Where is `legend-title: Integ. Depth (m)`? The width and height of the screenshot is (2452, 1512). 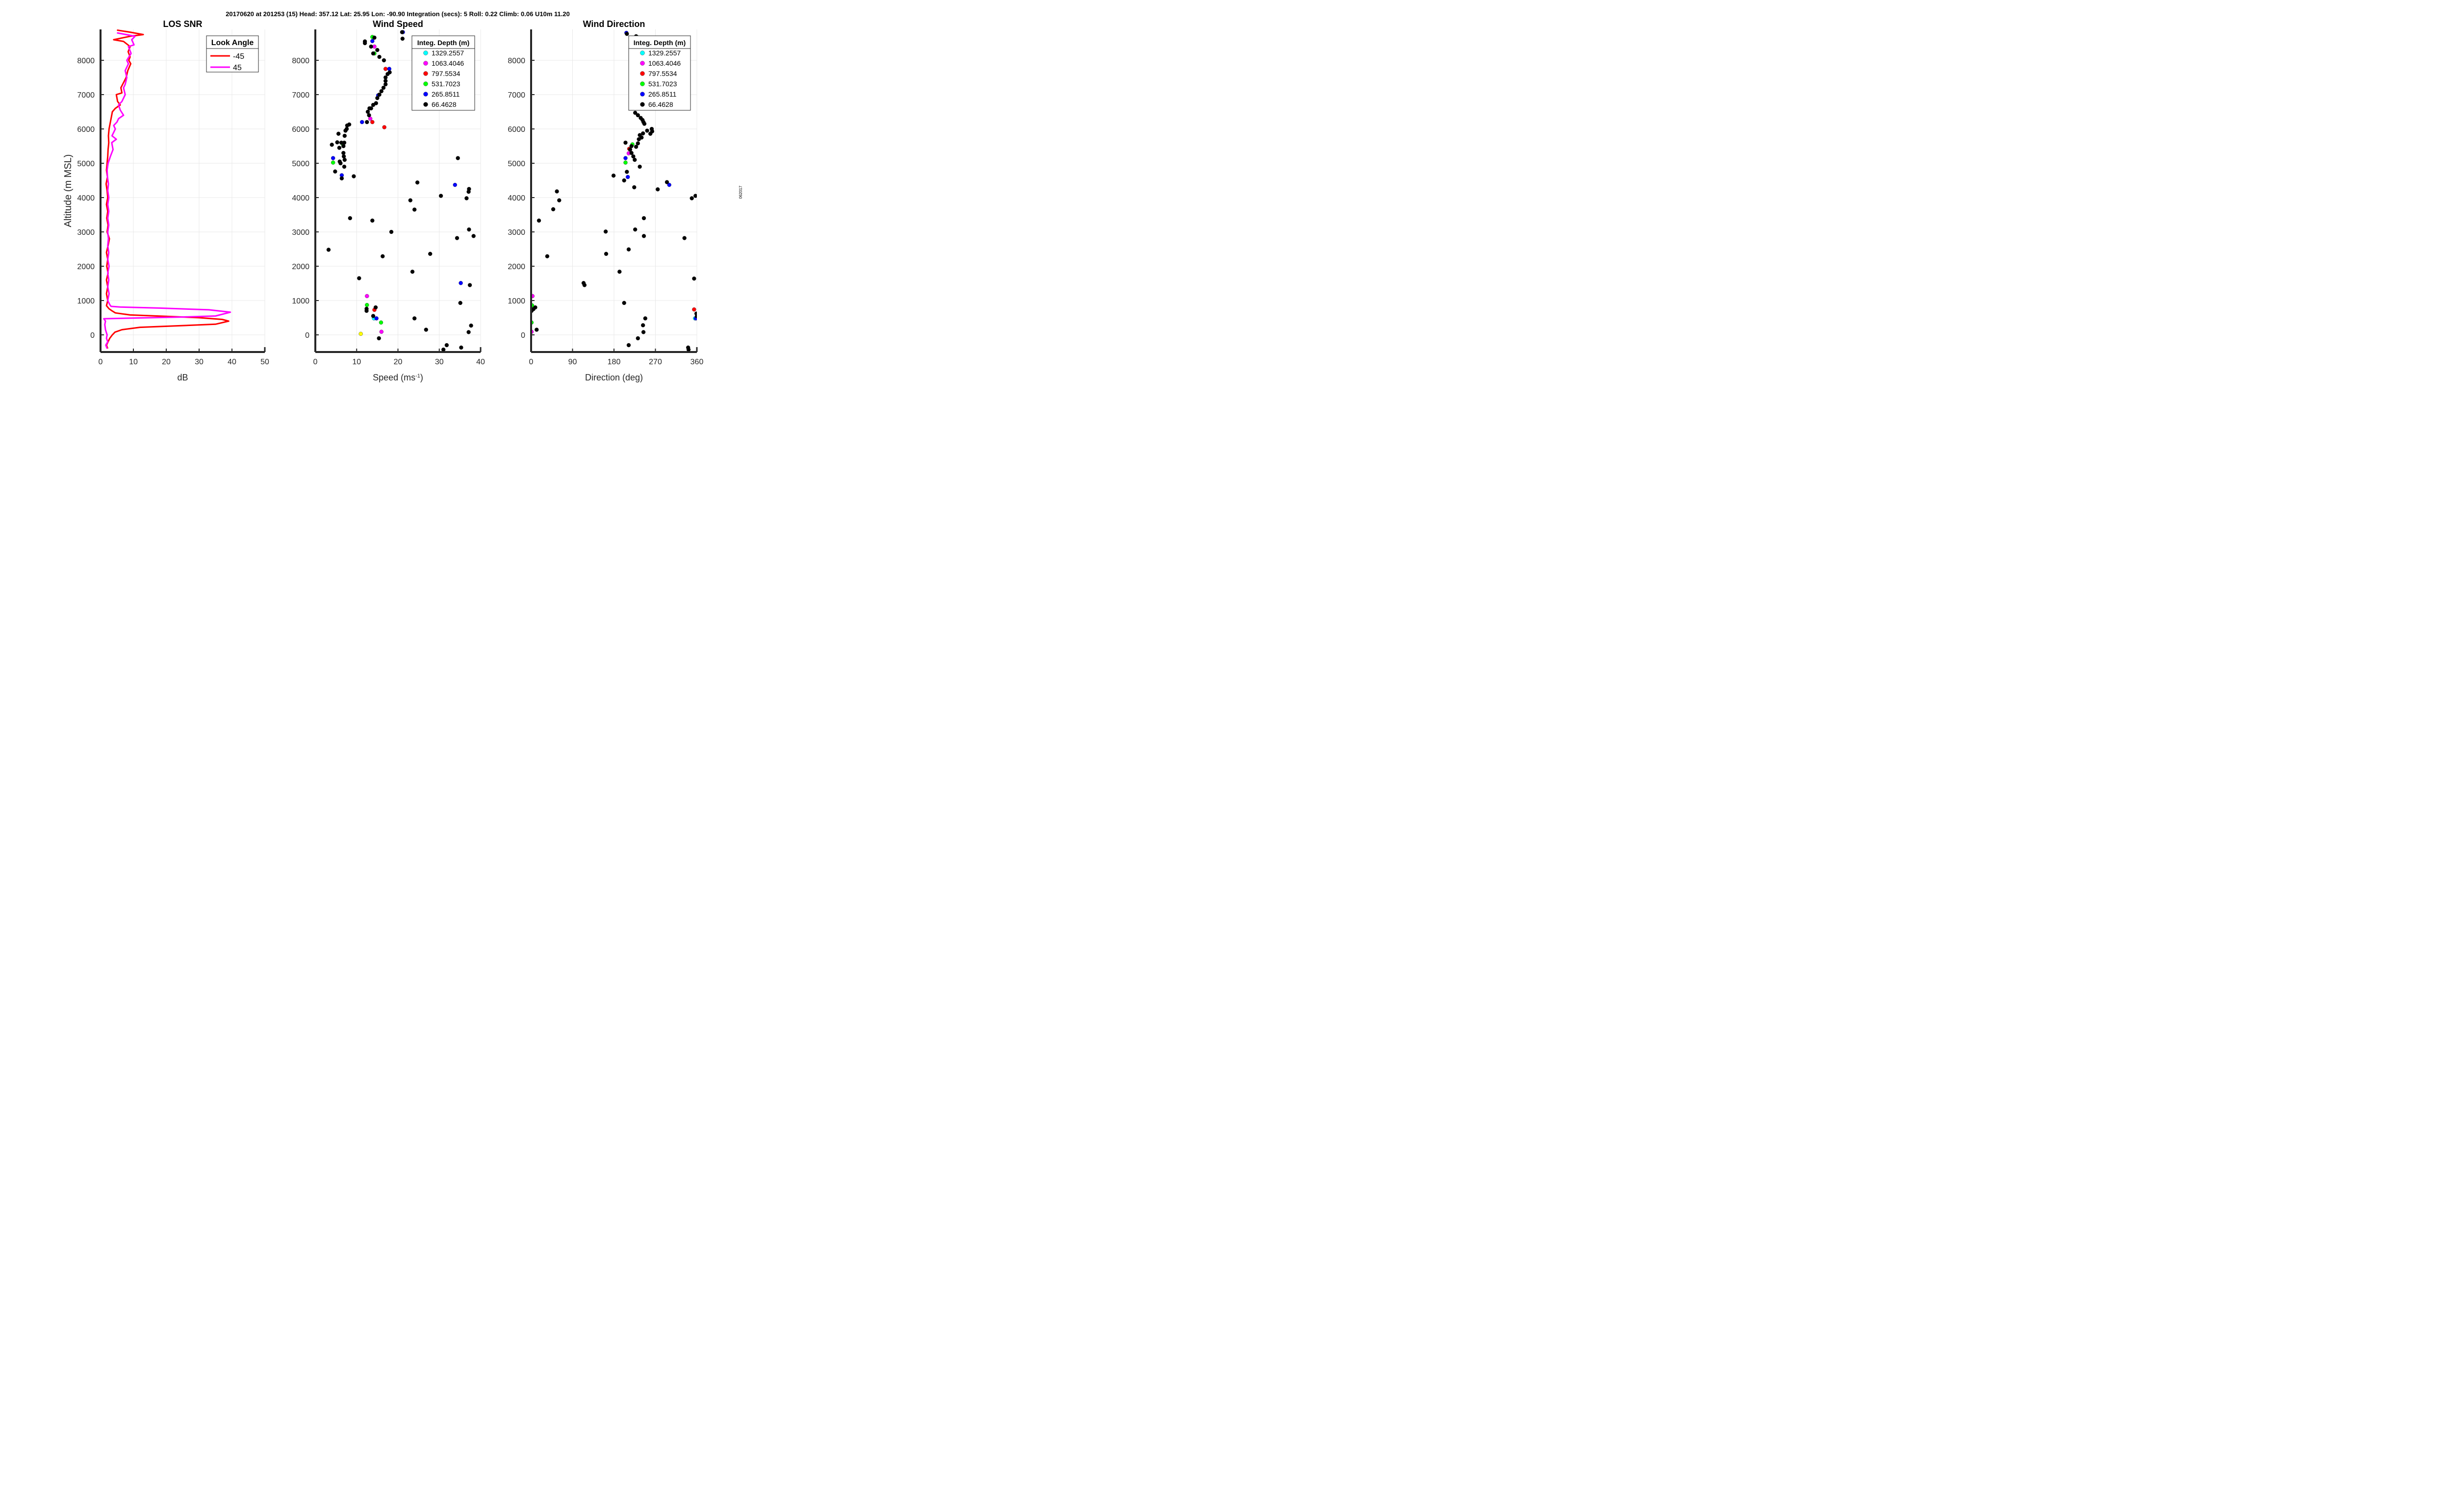 legend-title: Integ. Depth (m) is located at coordinates (443, 43).